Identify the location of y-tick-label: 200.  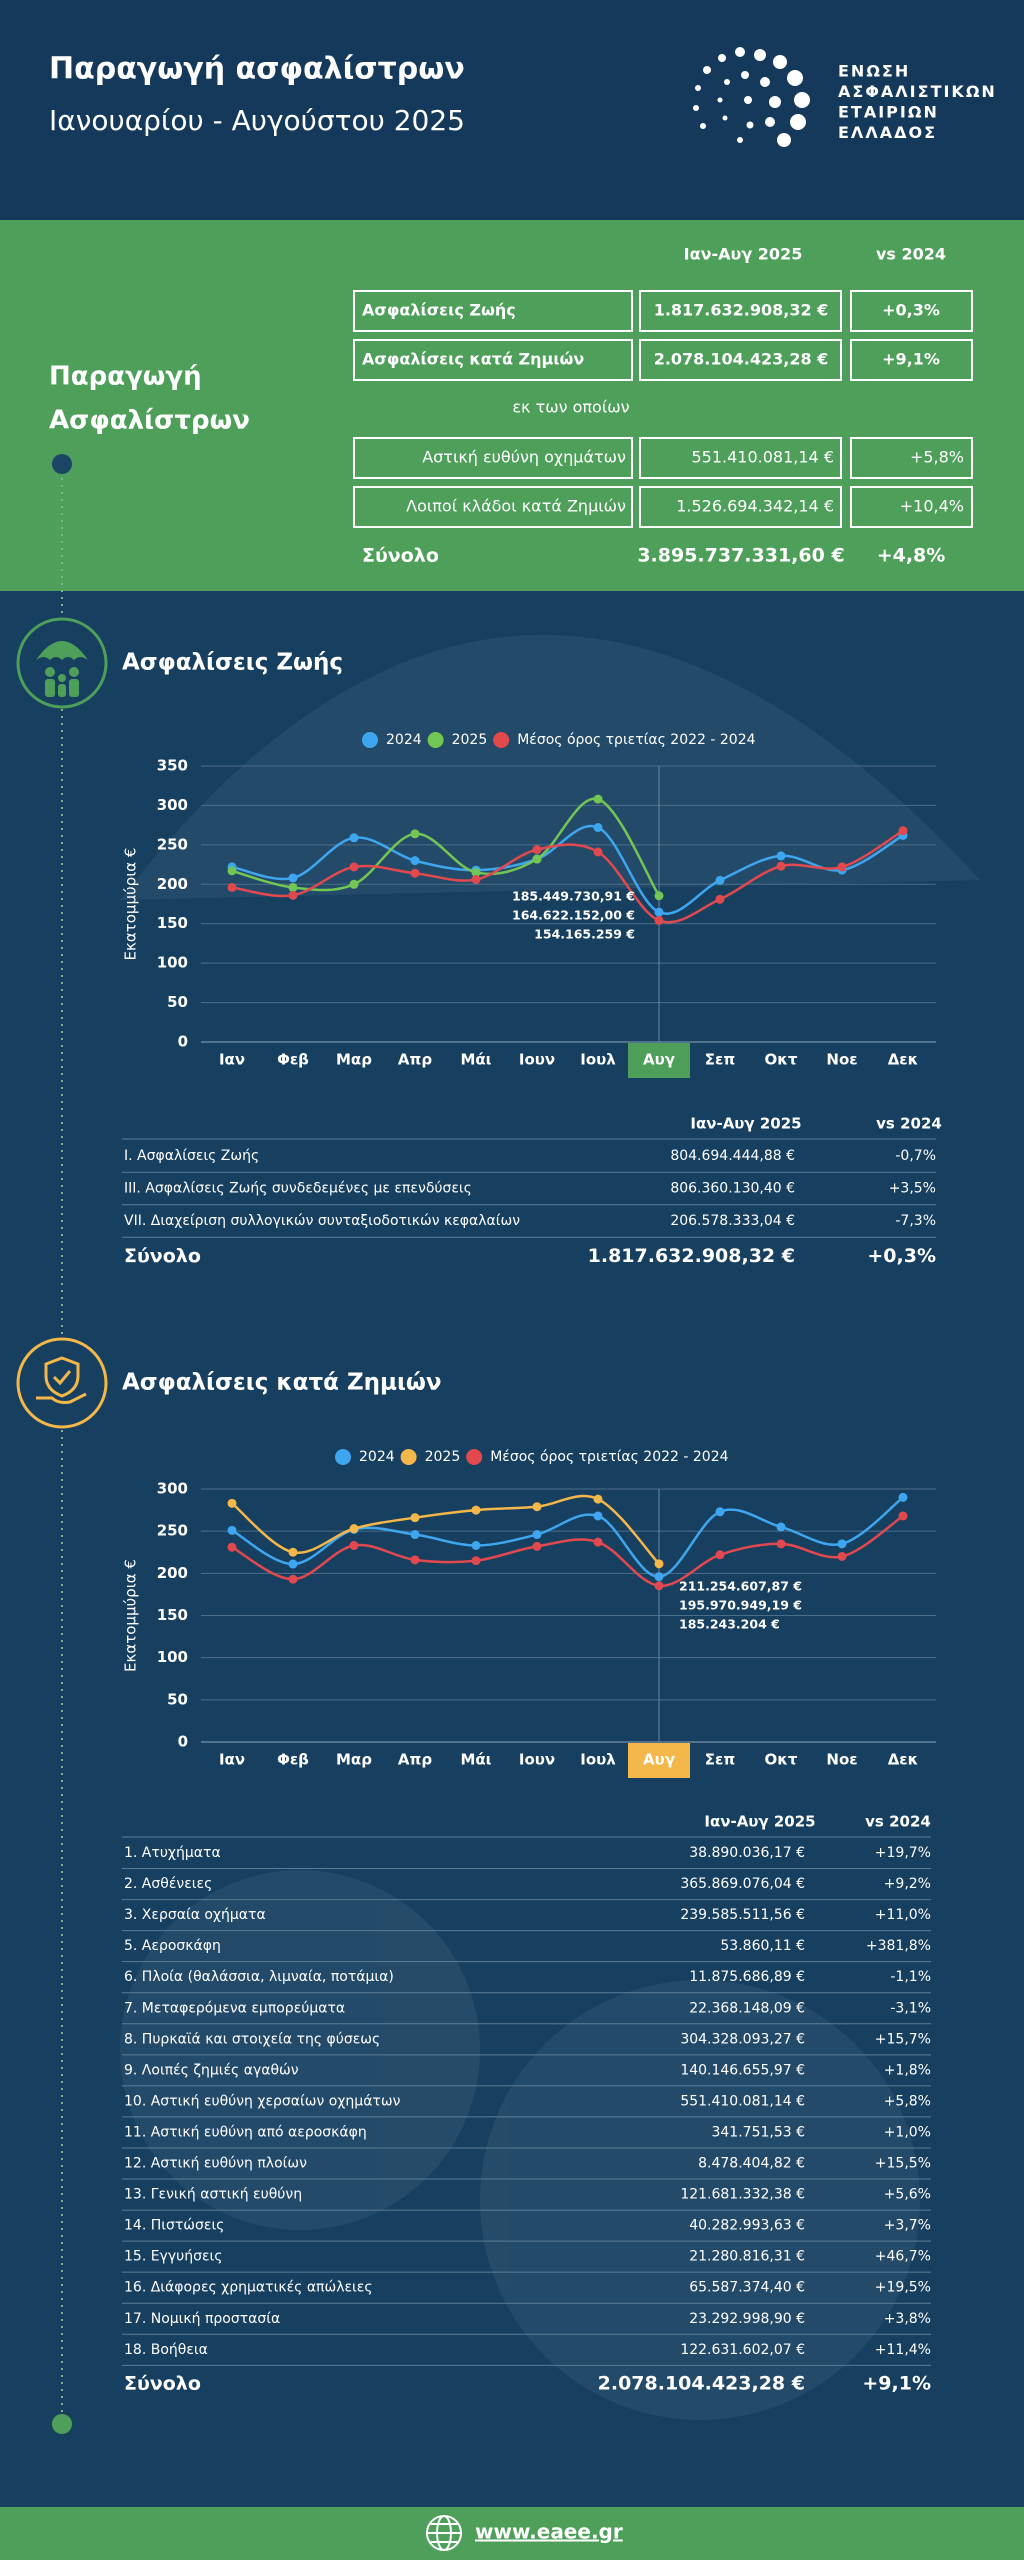
(172, 884).